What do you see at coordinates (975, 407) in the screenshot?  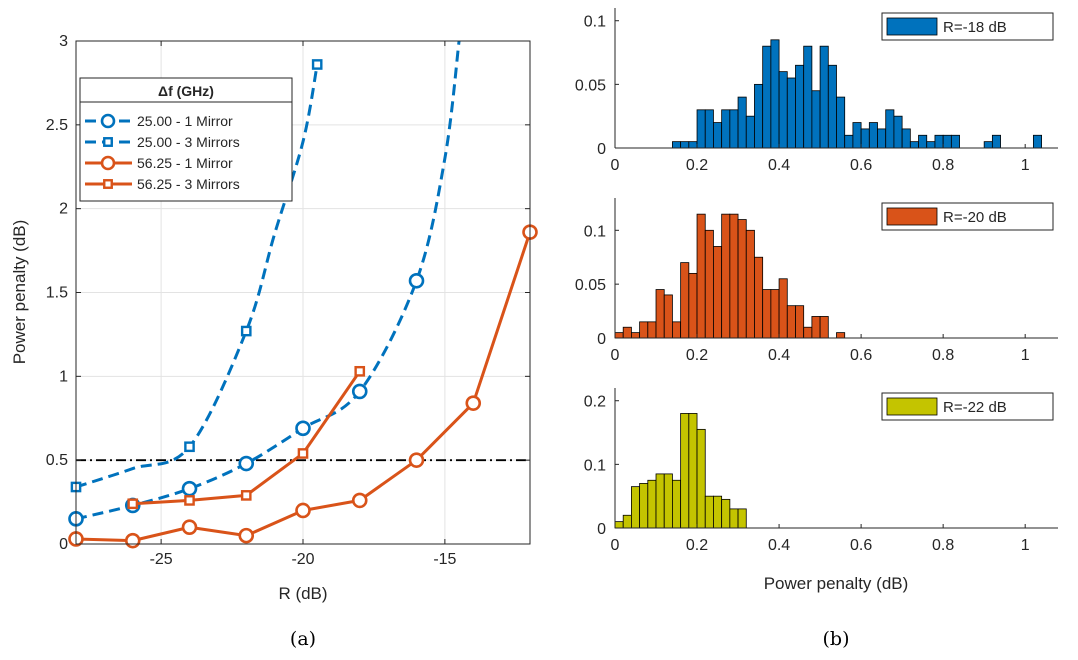 I see `legend-label: R=-22 dB` at bounding box center [975, 407].